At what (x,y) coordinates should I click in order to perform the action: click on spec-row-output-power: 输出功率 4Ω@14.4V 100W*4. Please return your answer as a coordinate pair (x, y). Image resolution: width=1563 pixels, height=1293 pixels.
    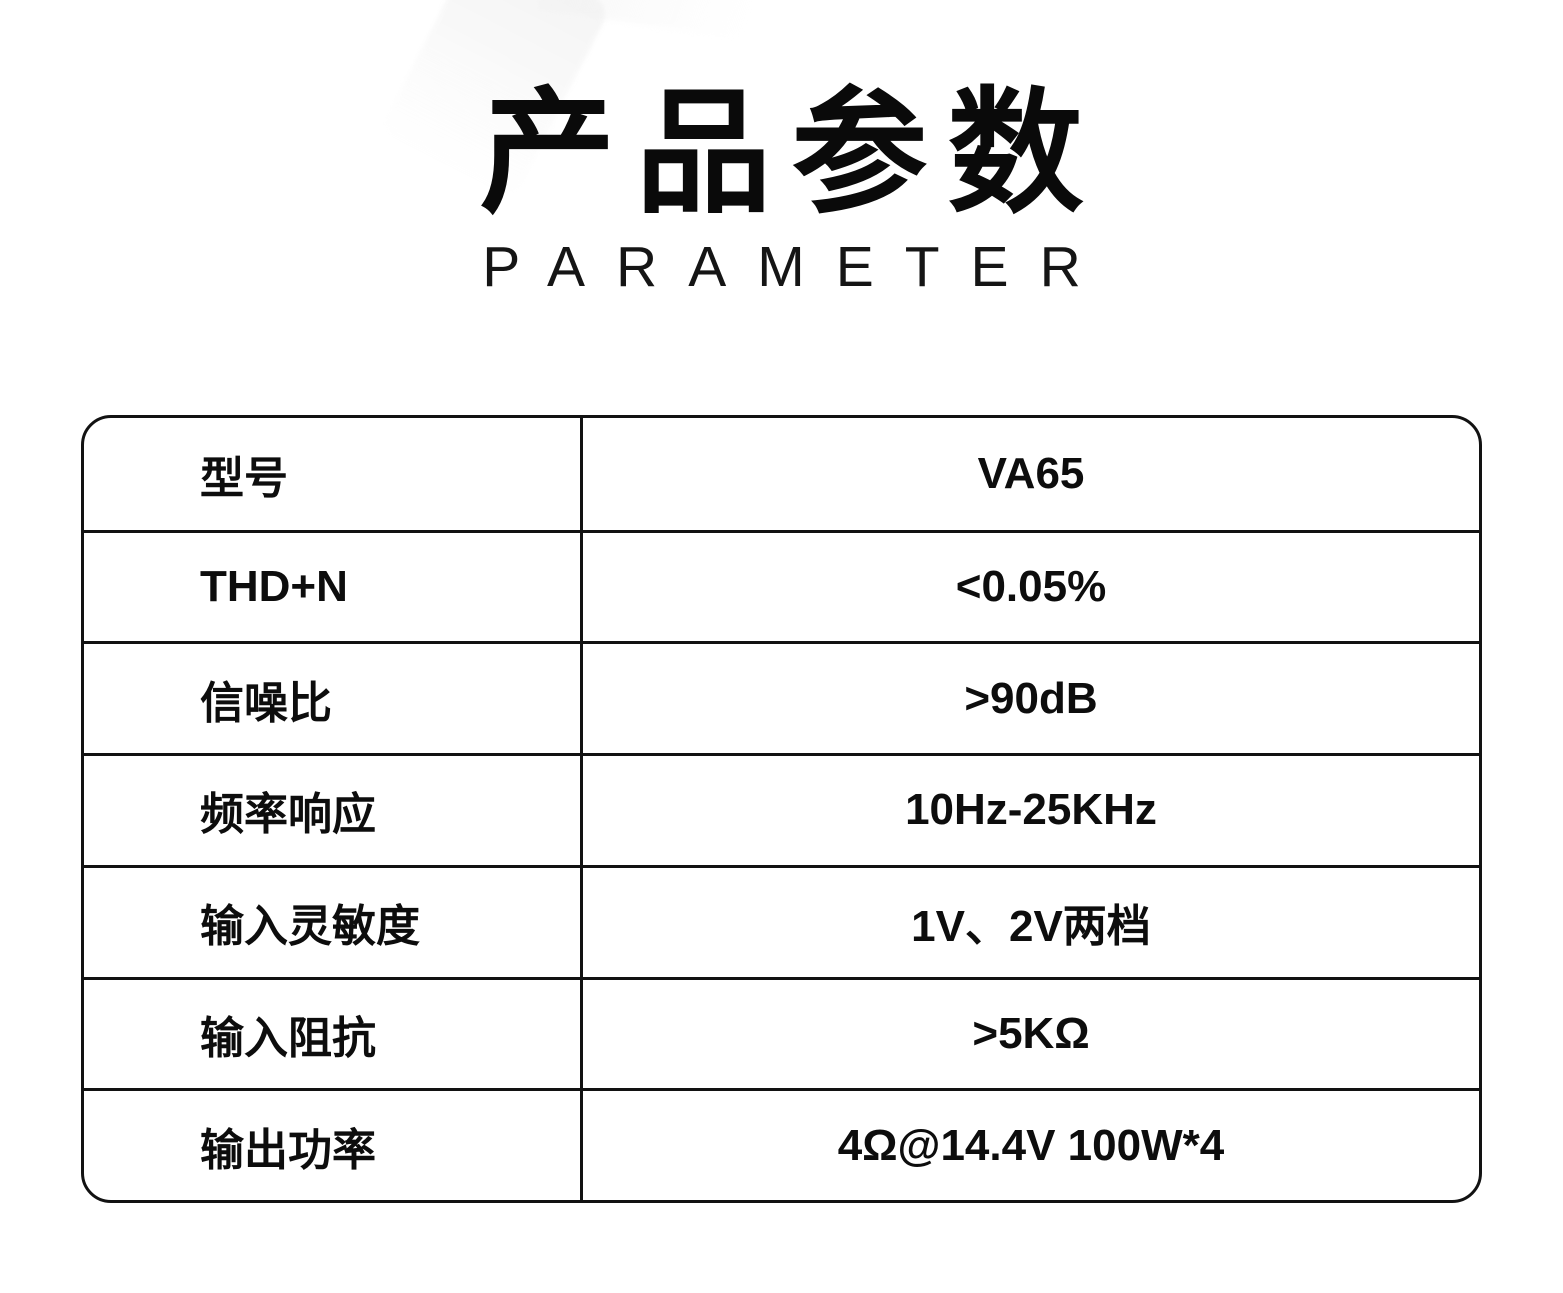
    Looking at the image, I should click on (781, 1144).